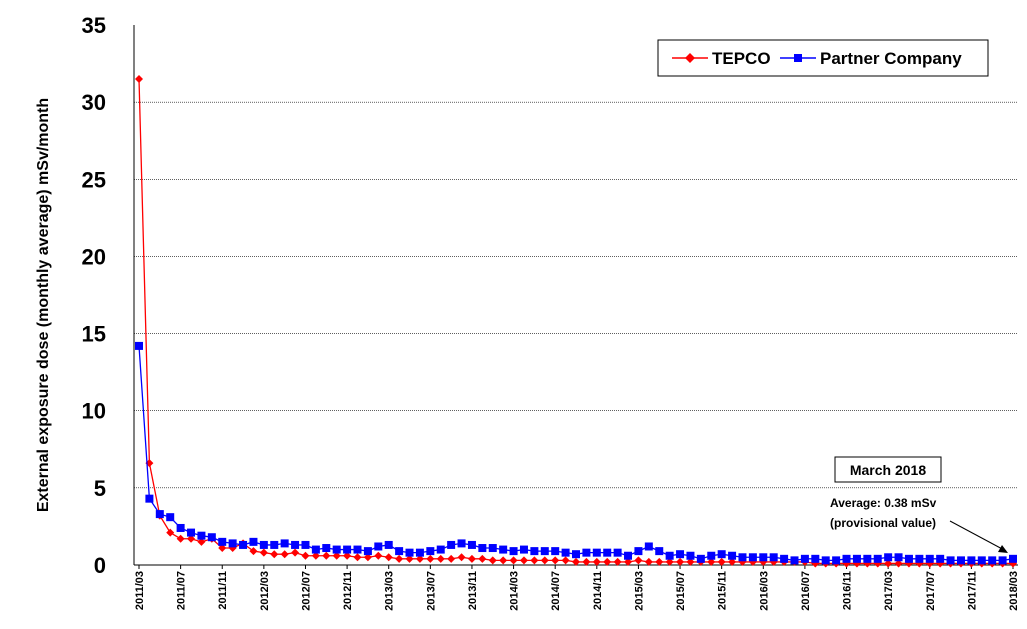  I want to click on annotation-provisional: (provisional value), so click(883, 523).